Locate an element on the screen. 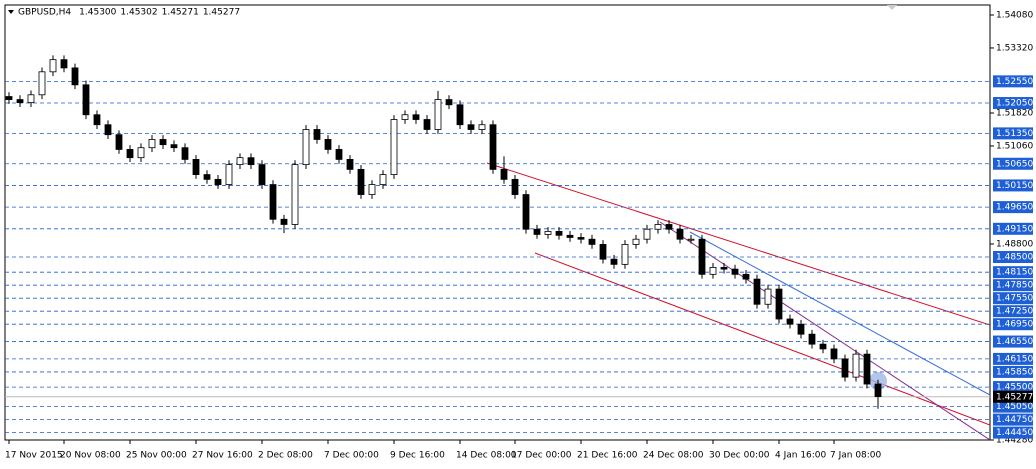 The image size is (1036, 469). menu-arrow is located at coordinates (11, 12).